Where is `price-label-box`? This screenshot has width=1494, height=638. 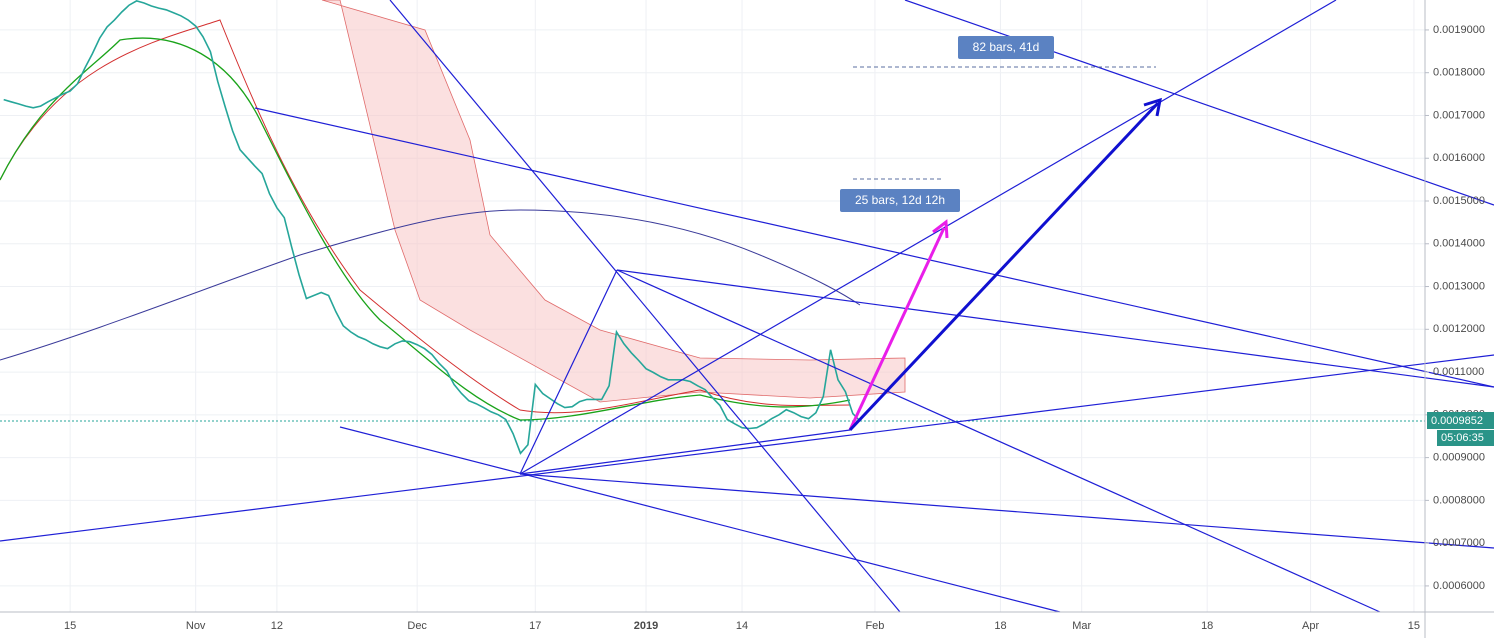 price-label-box is located at coordinates (1460, 420).